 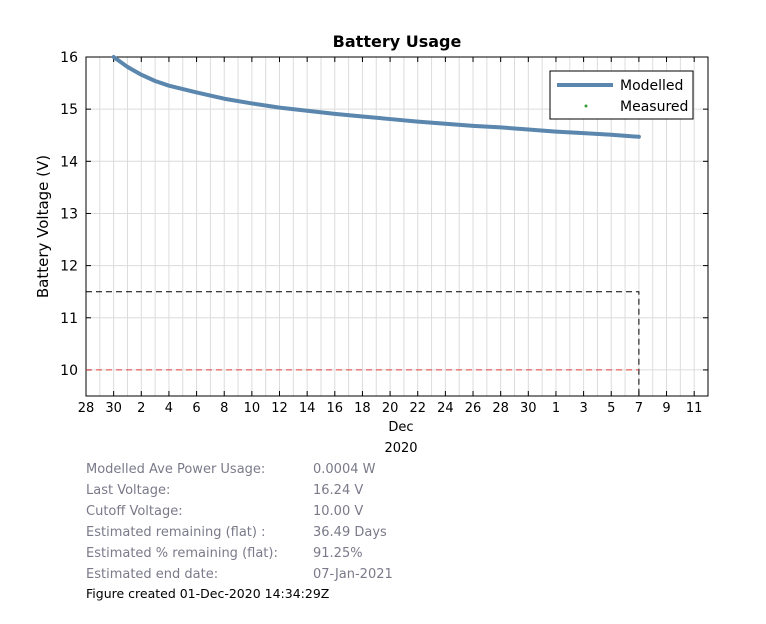 I want to click on x-tick-label: 12, so click(x=279, y=408).